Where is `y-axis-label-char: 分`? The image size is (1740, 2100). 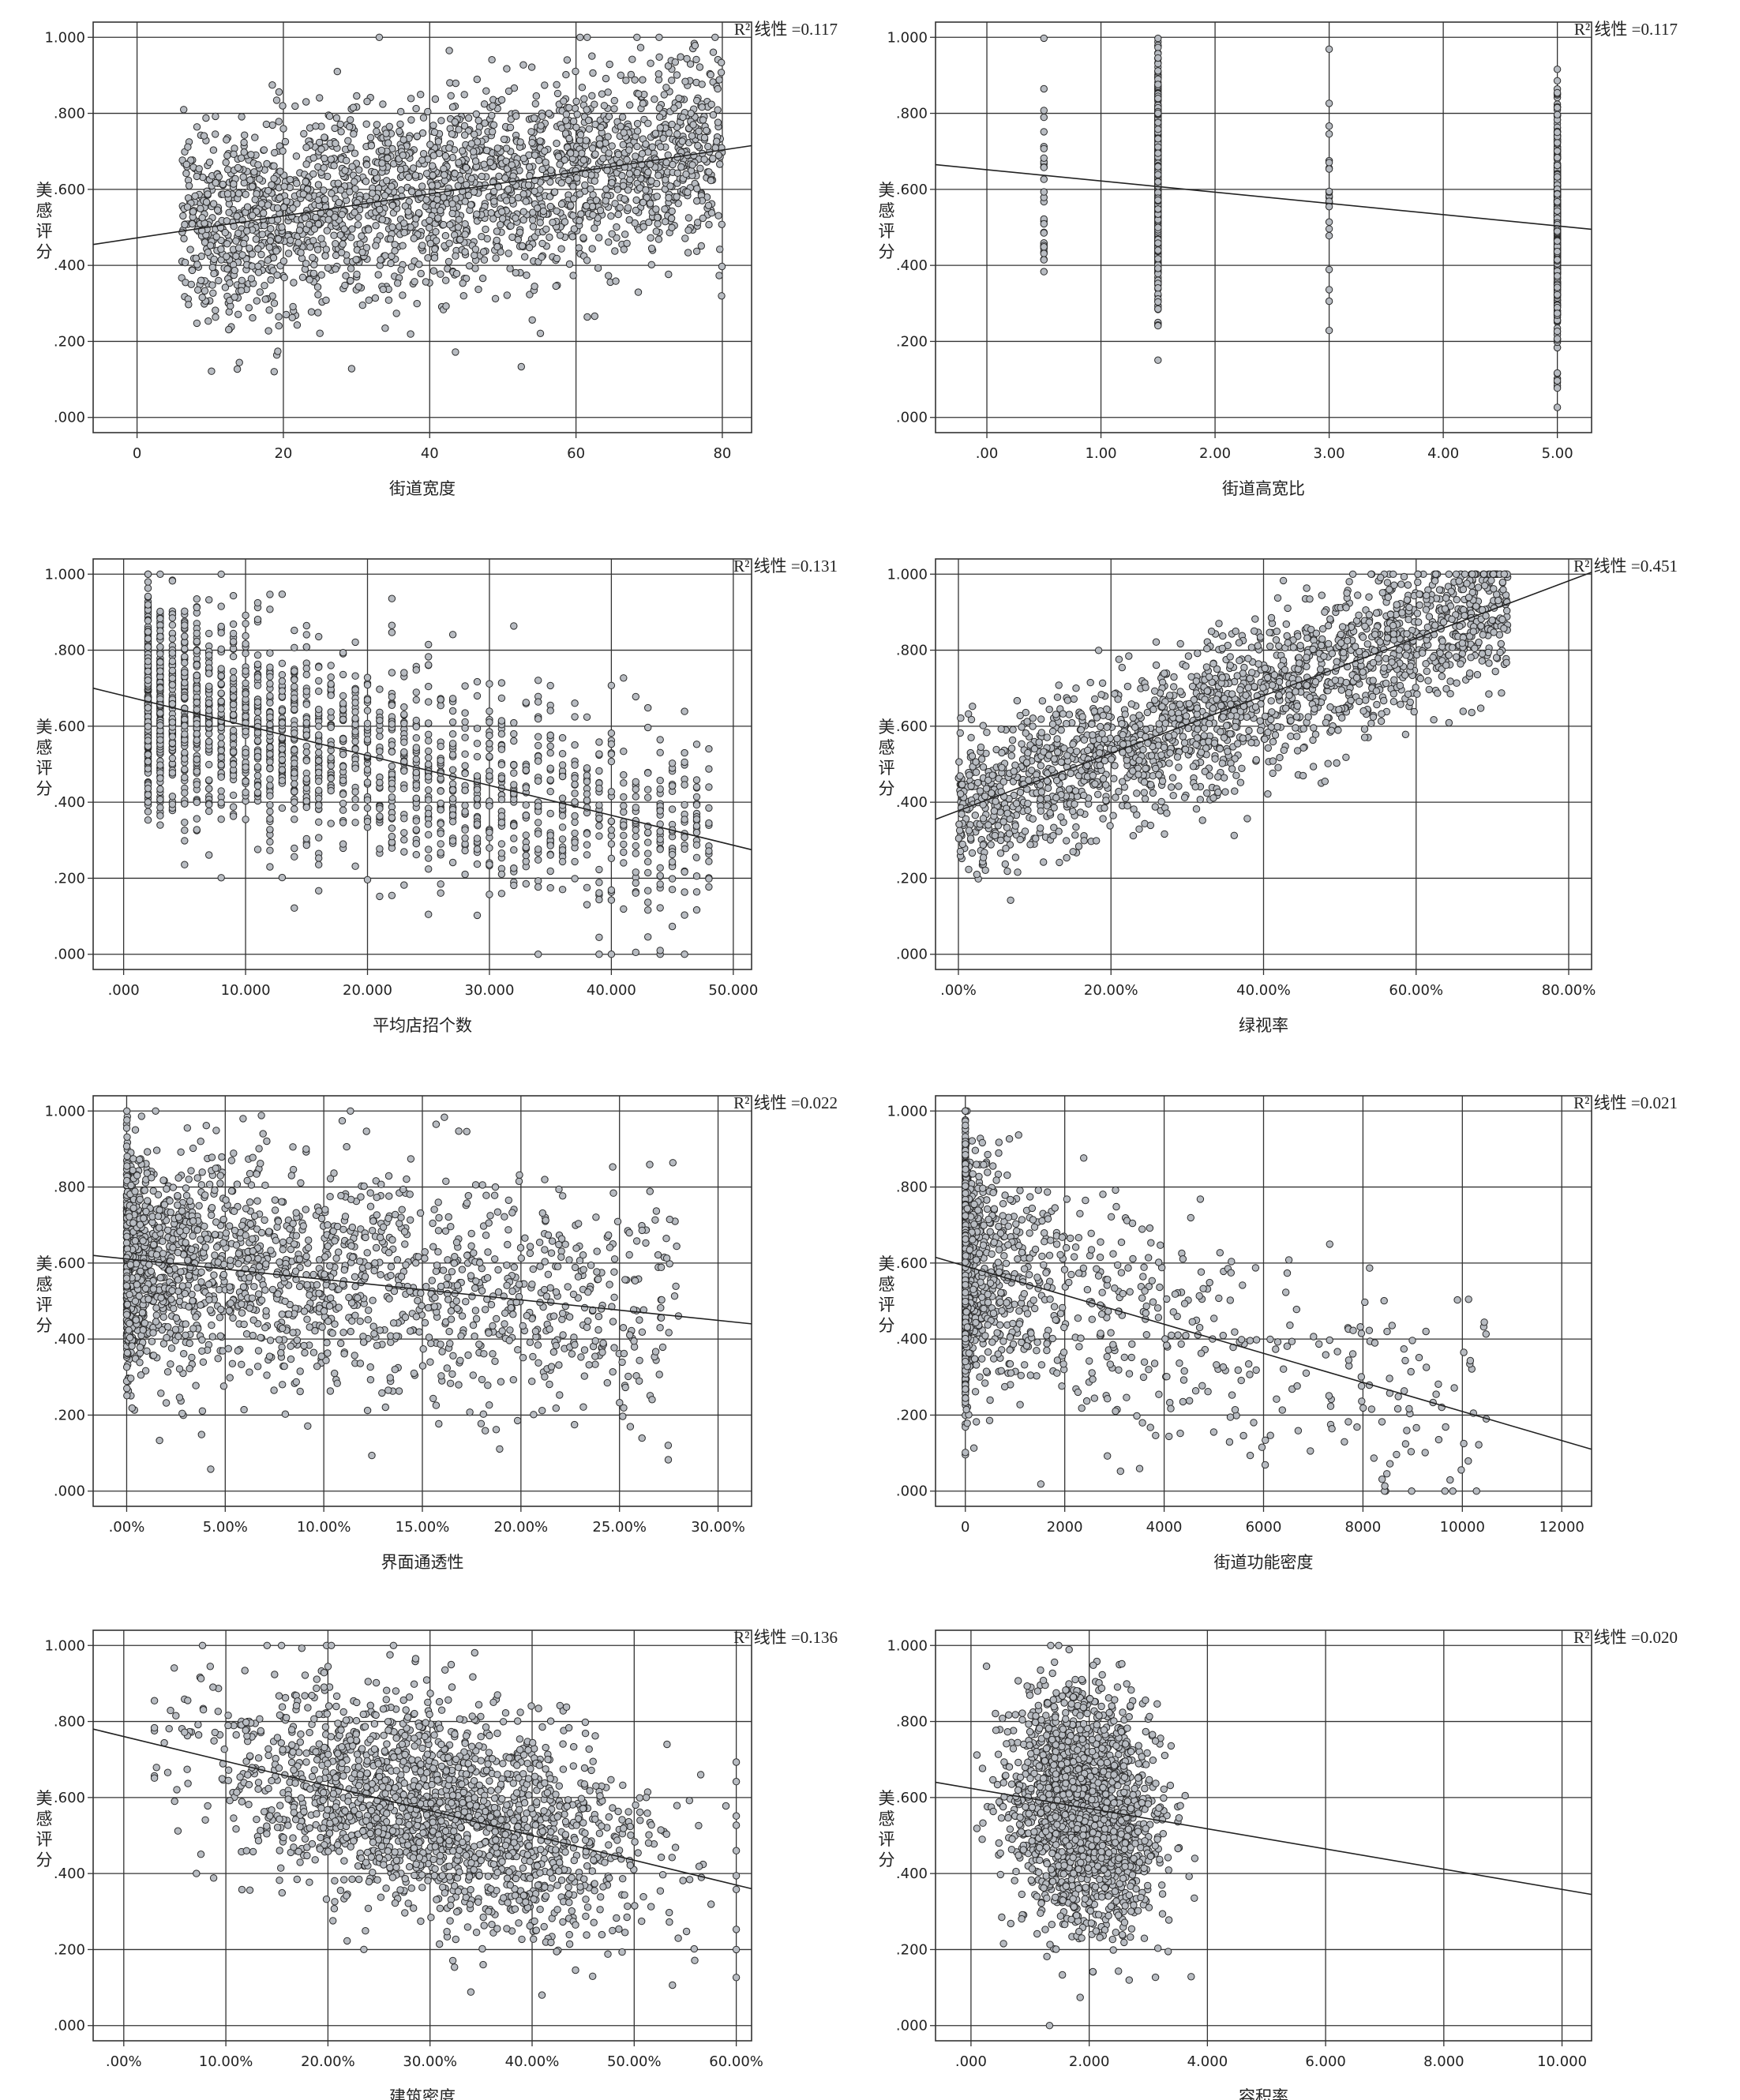
y-axis-label-char: 分 is located at coordinates (887, 251).